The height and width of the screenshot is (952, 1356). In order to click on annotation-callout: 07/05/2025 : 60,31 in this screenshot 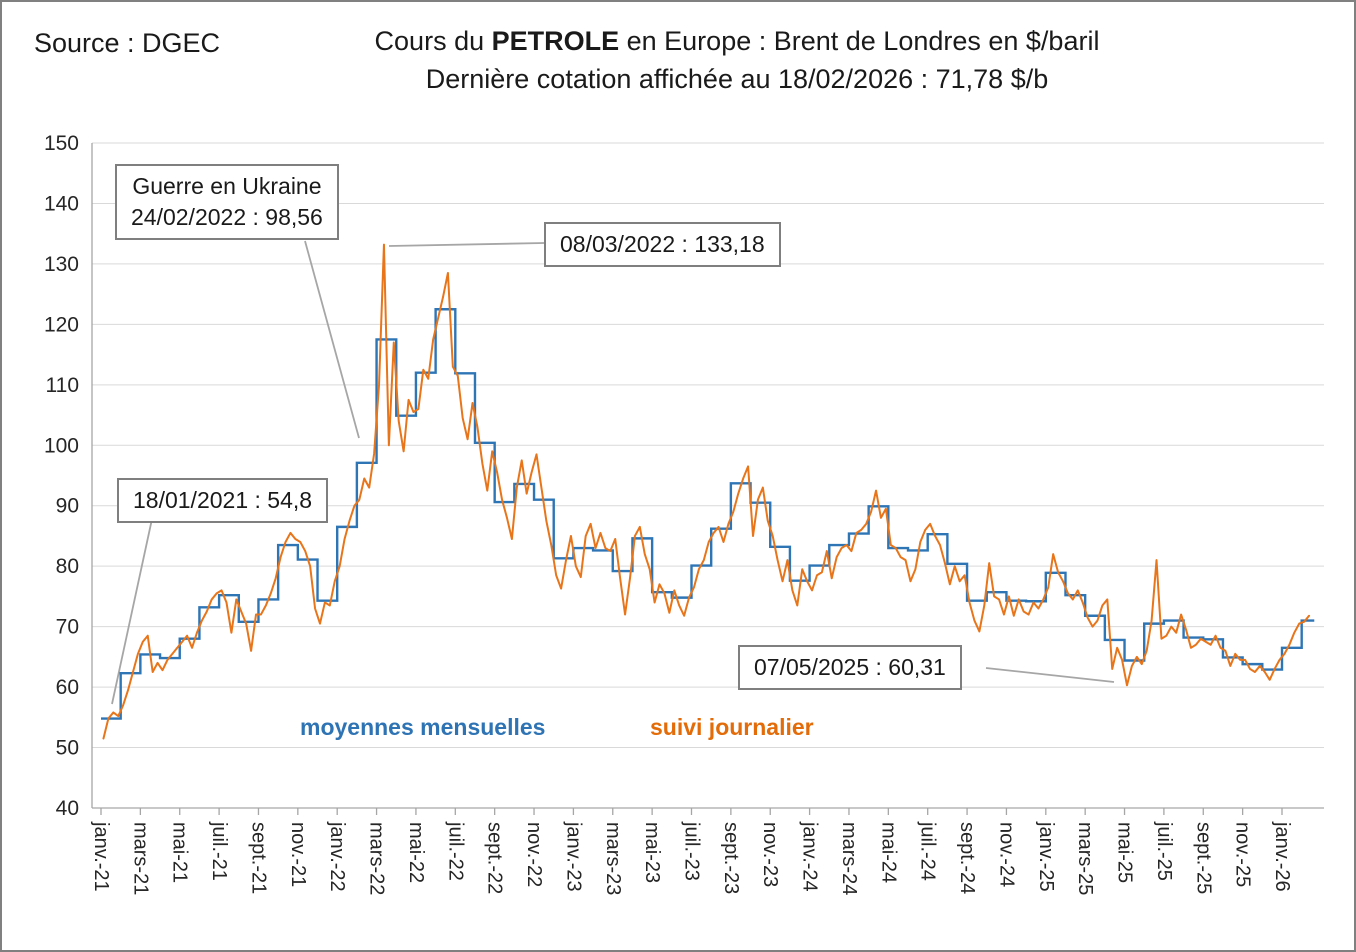, I will do `click(850, 668)`.